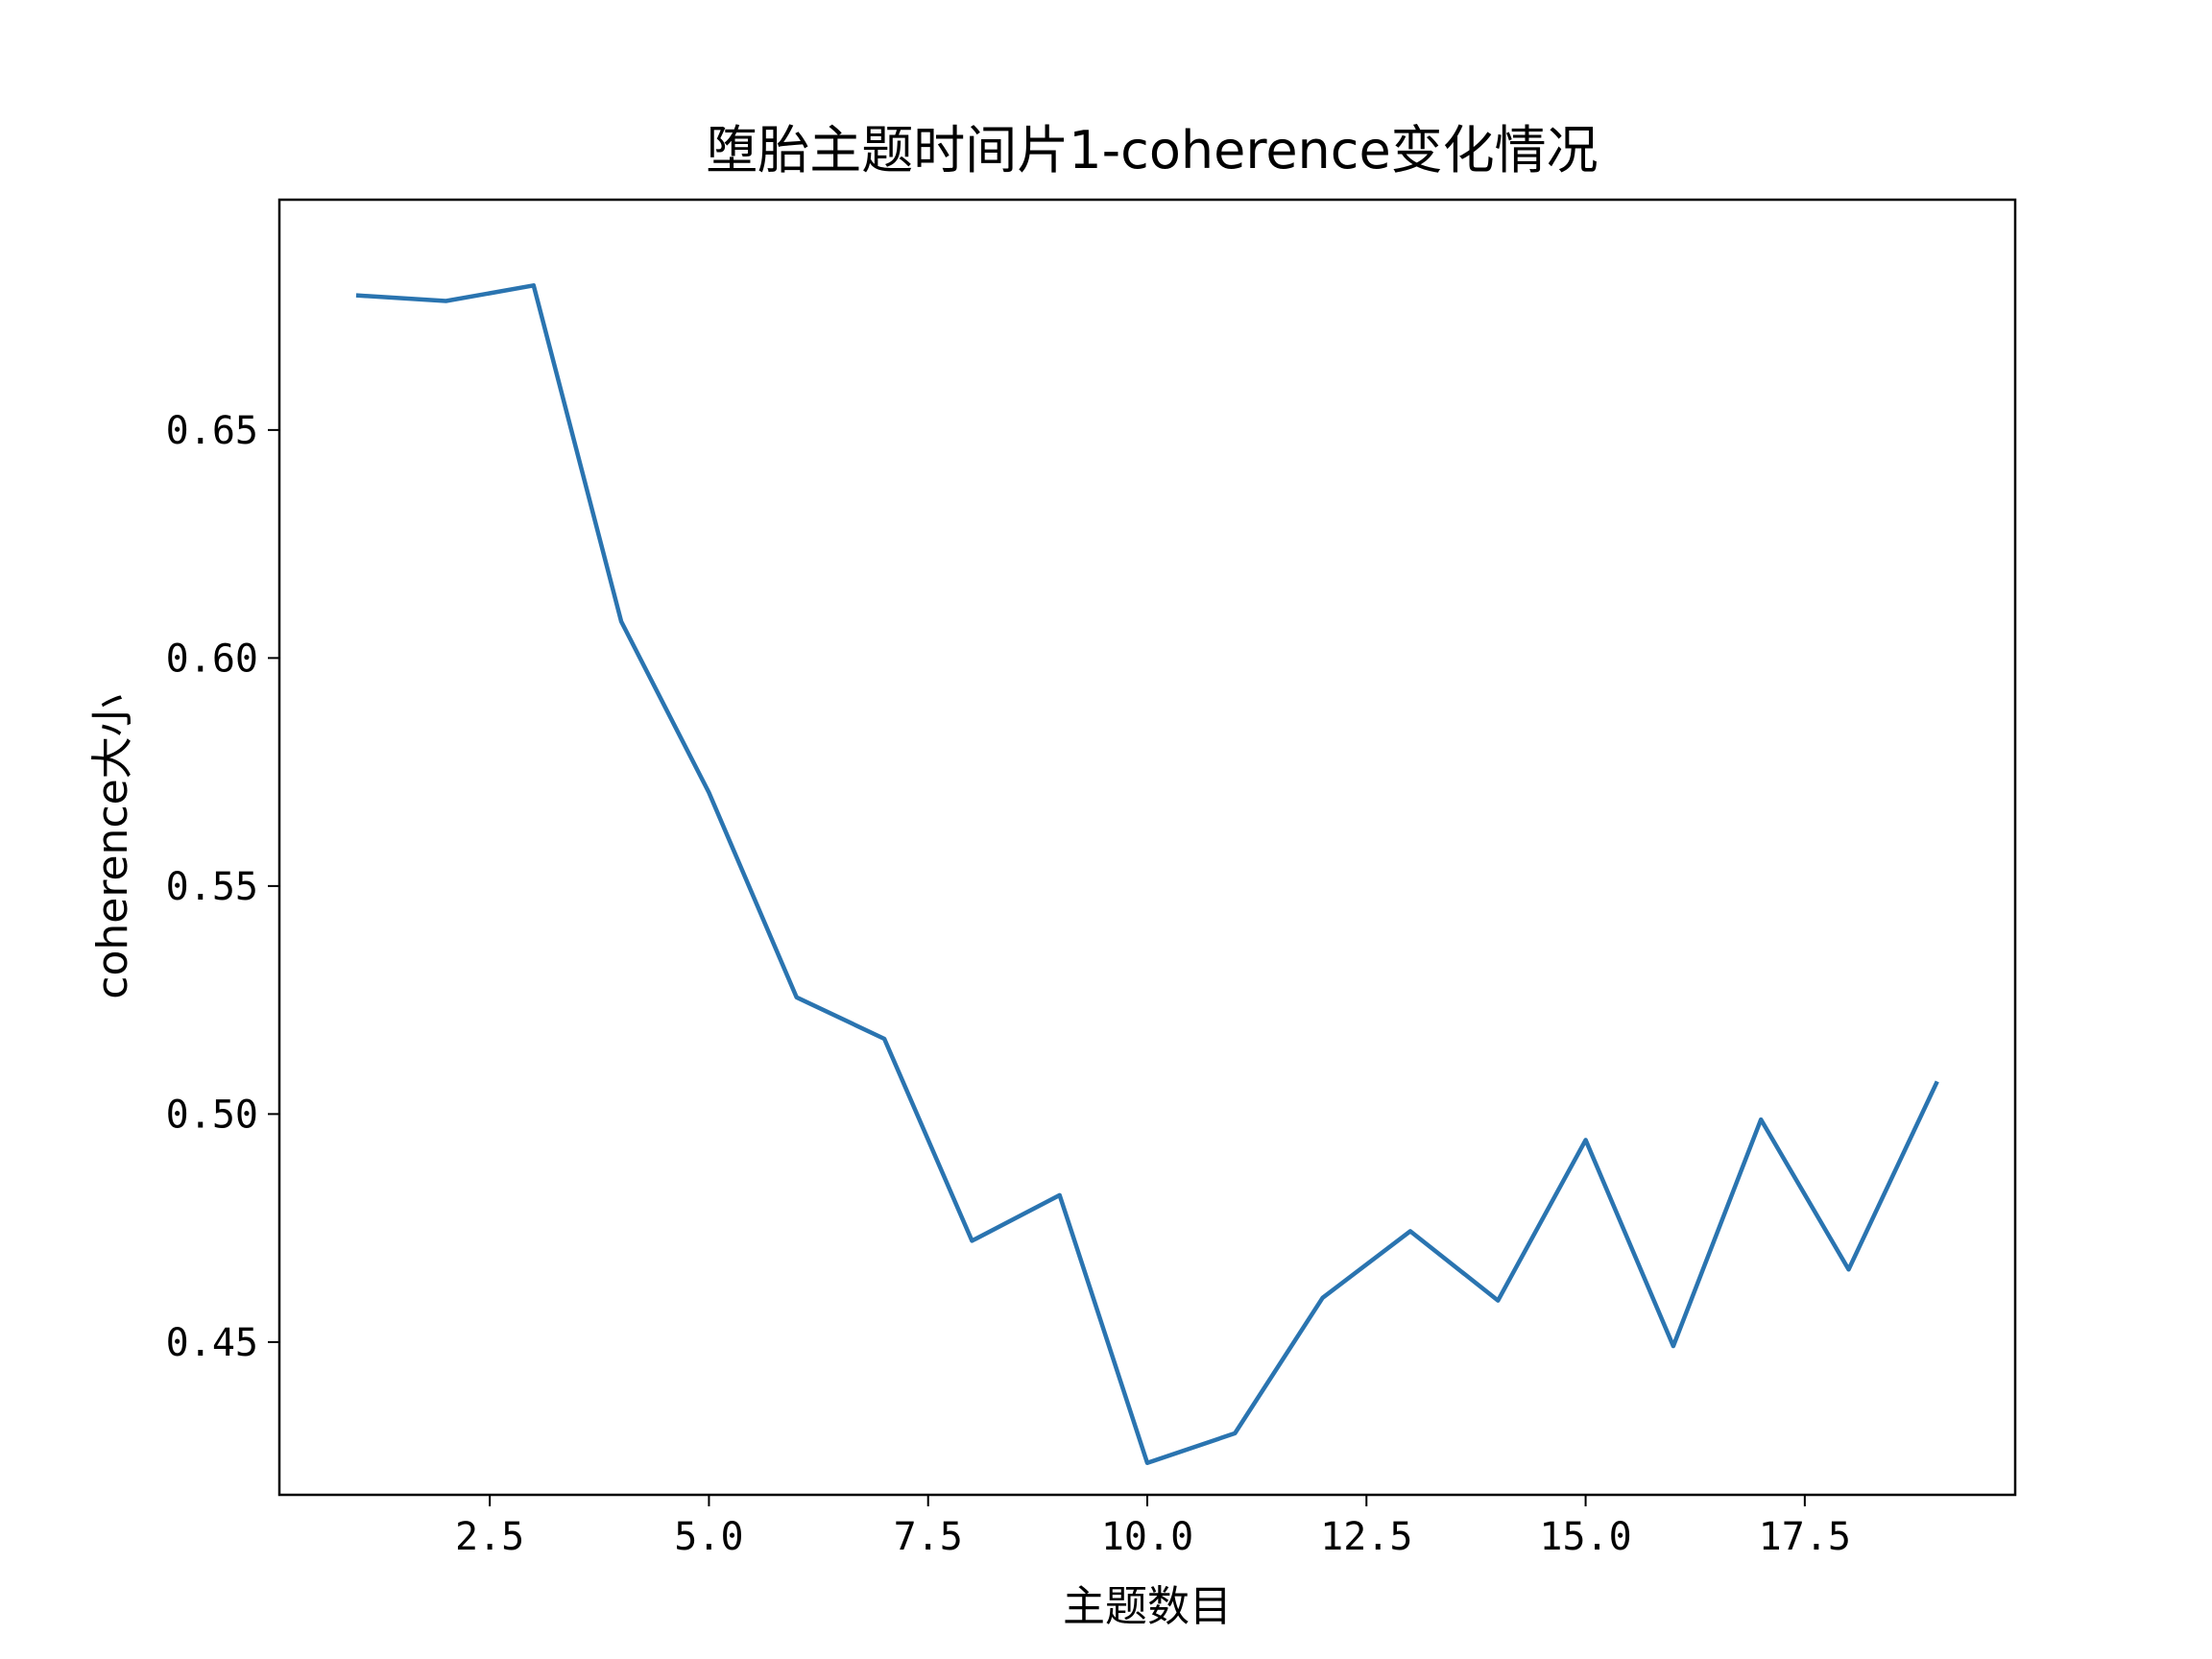 This screenshot has height=1659, width=2212. Describe the element at coordinates (1147, 1537) in the screenshot. I see `x-tick-label: 10.0` at that location.